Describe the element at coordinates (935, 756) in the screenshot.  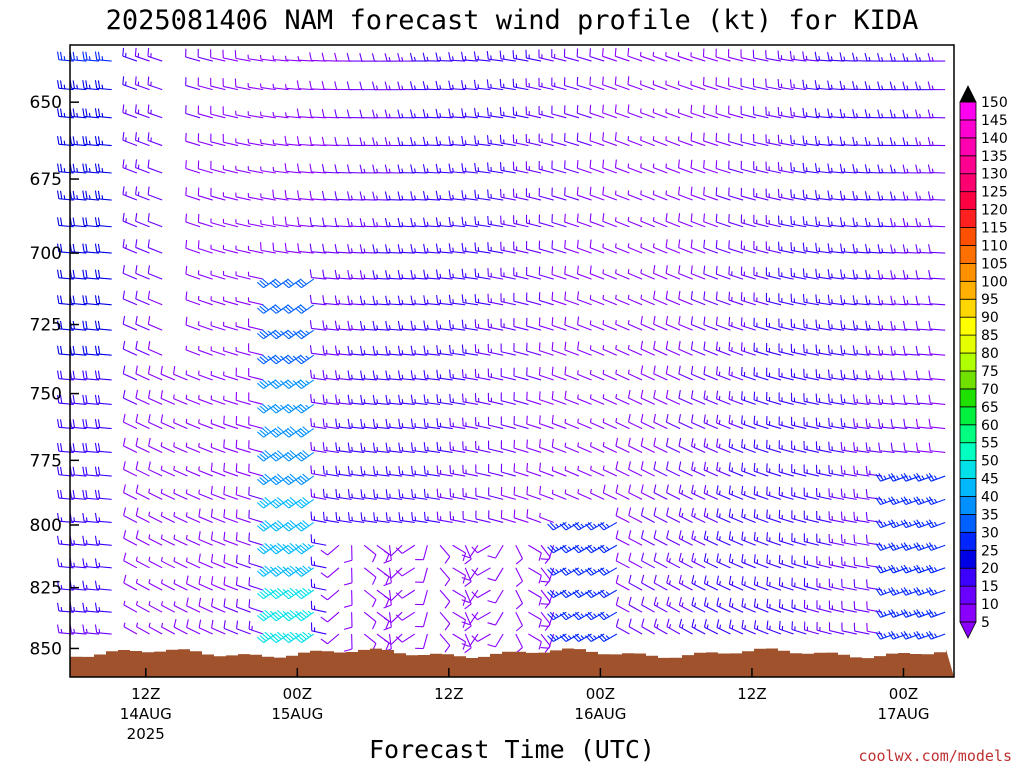
I see `credit-link: coolwx.com/models` at that location.